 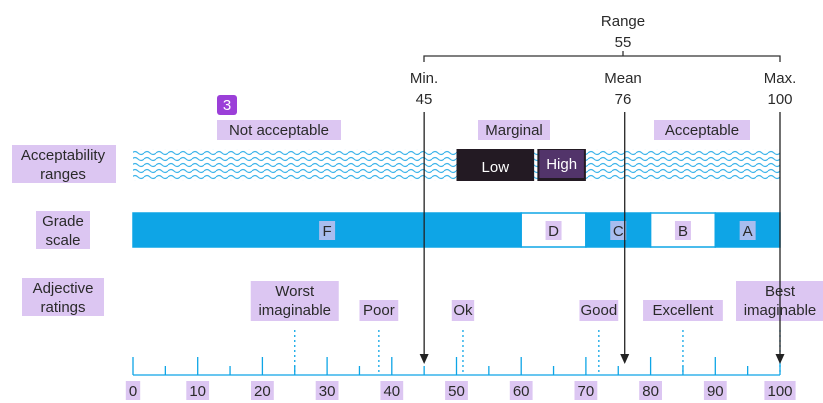 What do you see at coordinates (424, 99) in the screenshot?
I see `min-value: 45` at bounding box center [424, 99].